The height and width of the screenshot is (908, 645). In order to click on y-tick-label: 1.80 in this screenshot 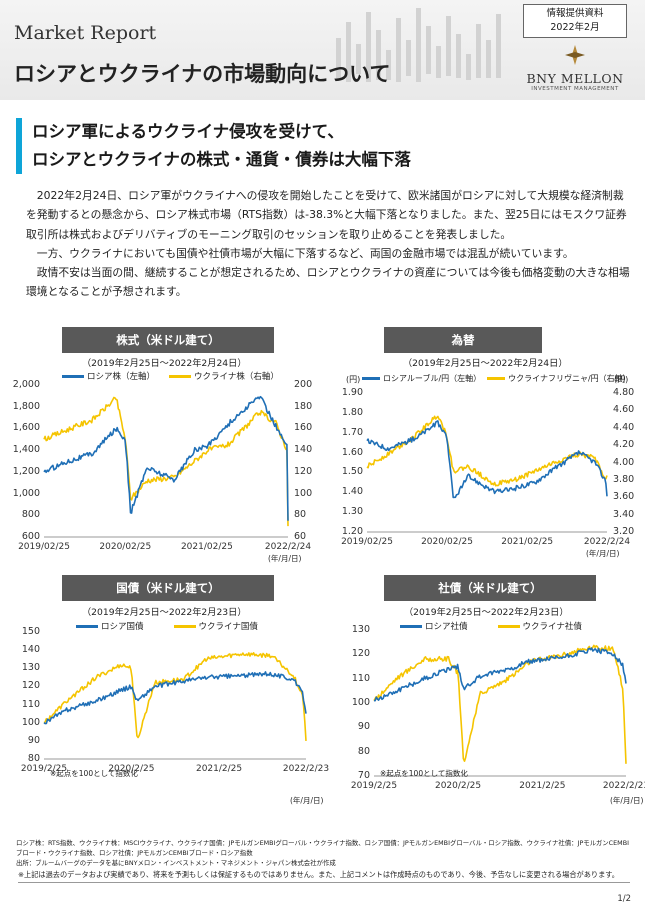, I will do `click(352, 412)`.